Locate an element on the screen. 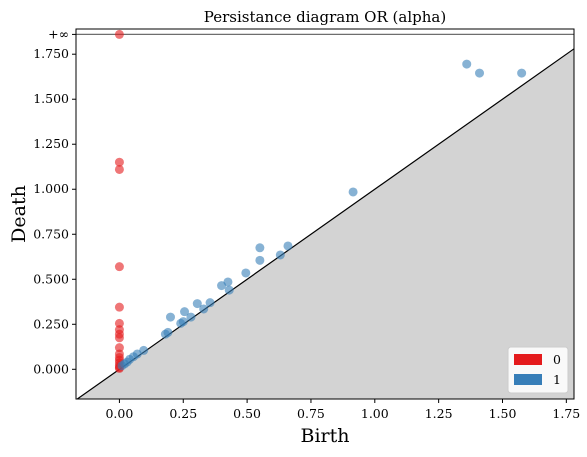  x-tick-label: 1.75 is located at coordinates (566, 413).